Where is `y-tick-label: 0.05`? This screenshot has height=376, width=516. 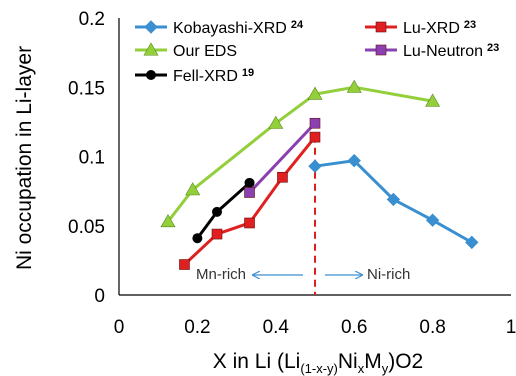 y-tick-label: 0.05 is located at coordinates (86, 227).